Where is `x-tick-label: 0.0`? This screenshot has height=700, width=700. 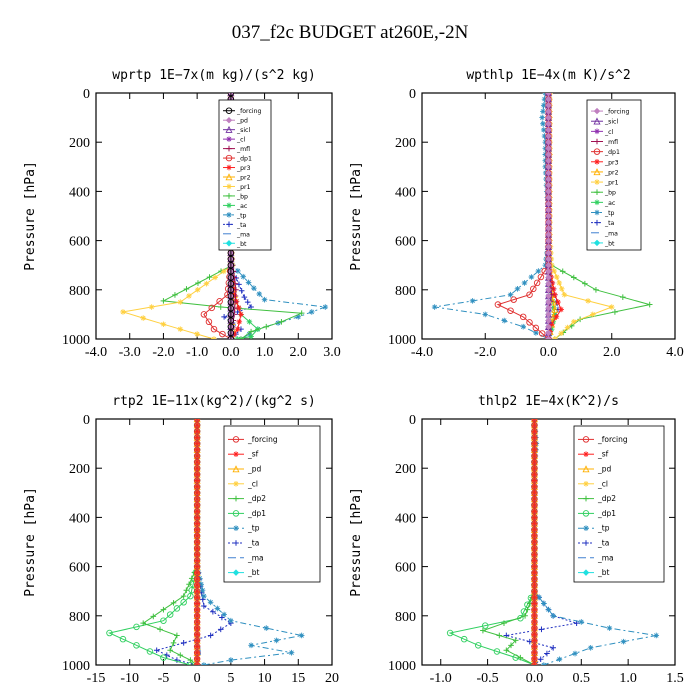
x-tick-label: 0.0 is located at coordinates (231, 352).